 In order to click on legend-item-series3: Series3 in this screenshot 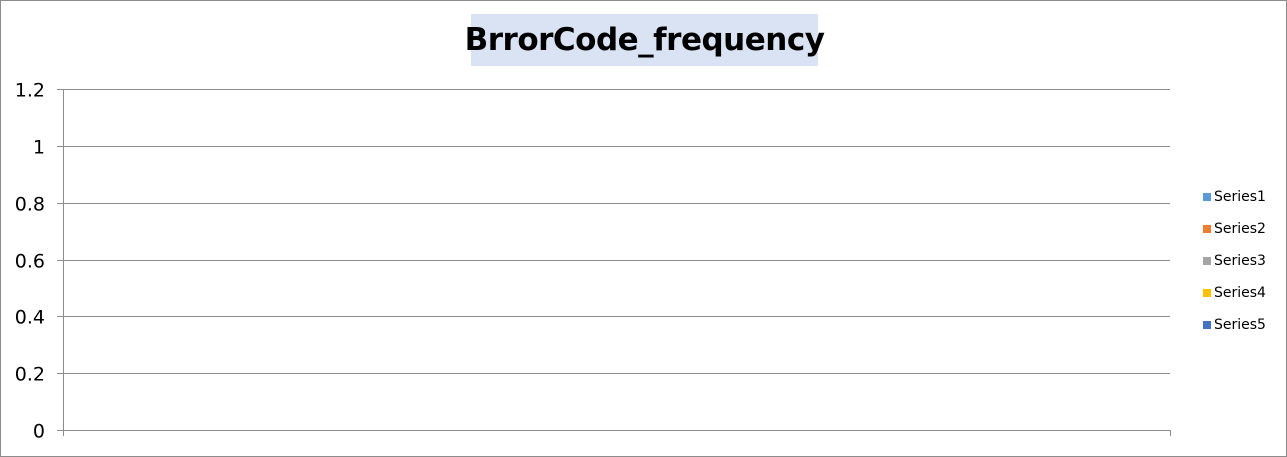, I will do `click(1234, 261)`.